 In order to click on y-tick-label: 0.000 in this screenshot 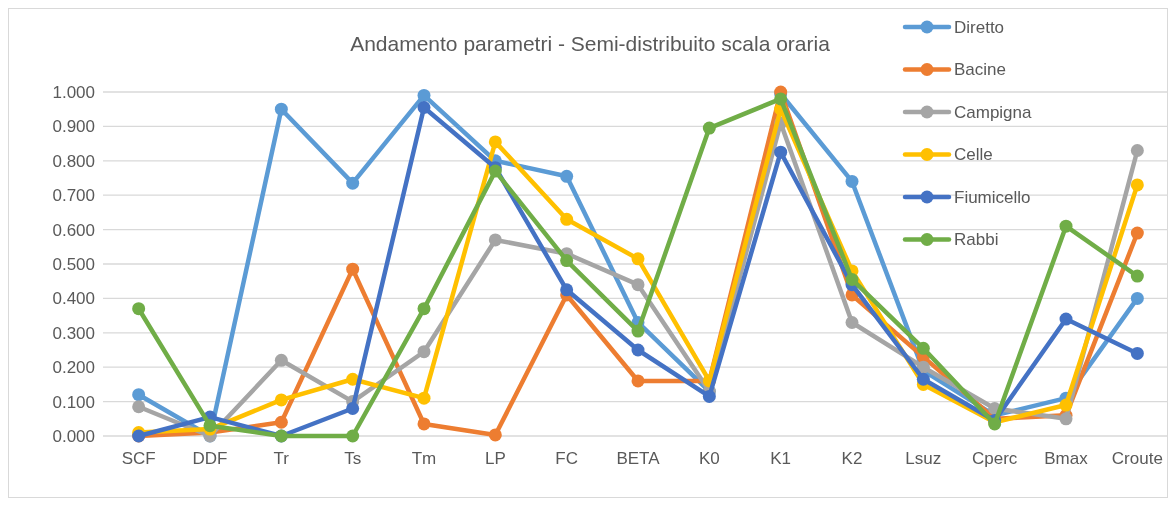, I will do `click(73, 436)`.